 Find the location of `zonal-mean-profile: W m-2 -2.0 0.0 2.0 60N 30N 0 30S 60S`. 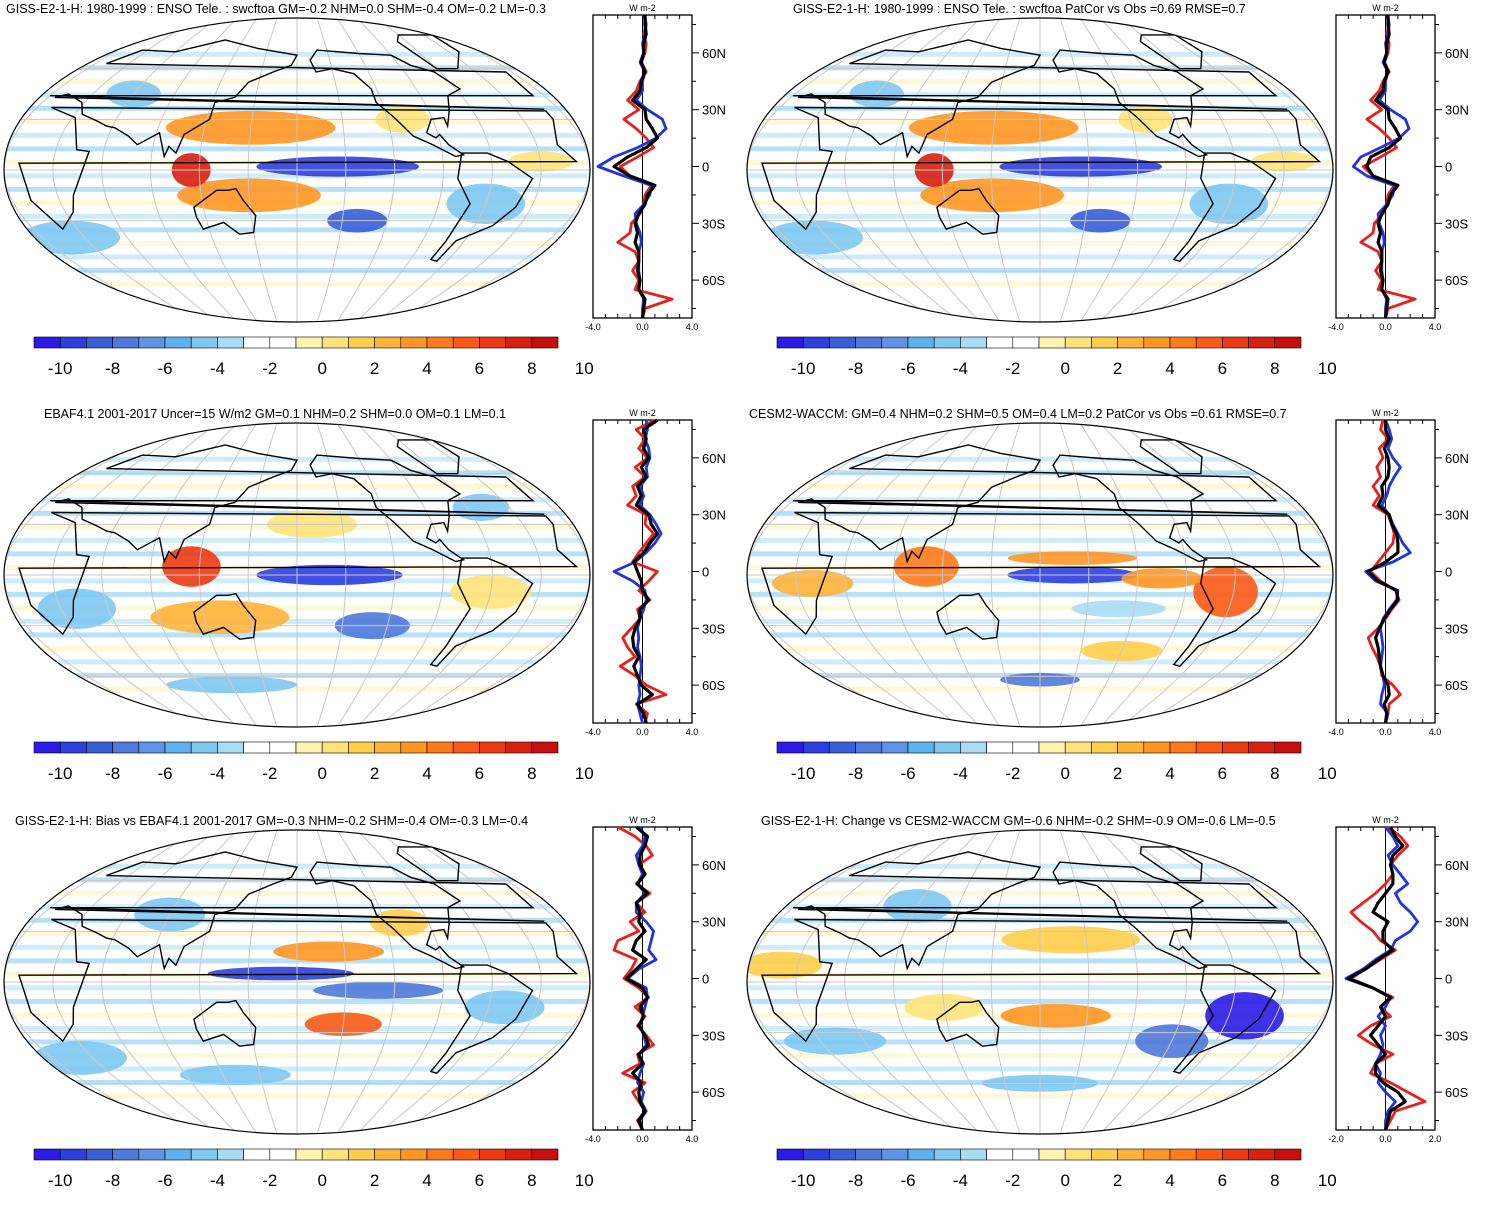

zonal-mean-profile: W m-2 -2.0 0.0 2.0 60N 30N 0 30S 60S is located at coordinates (1398, 979).